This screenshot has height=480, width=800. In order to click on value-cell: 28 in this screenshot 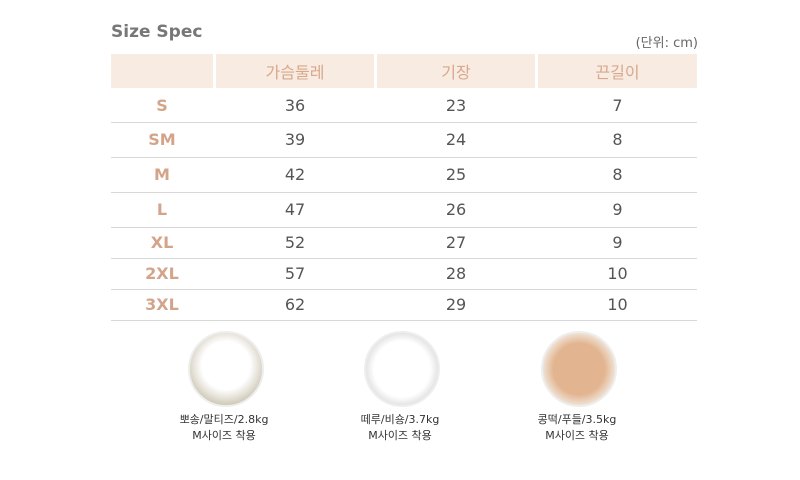, I will do `click(456, 273)`.